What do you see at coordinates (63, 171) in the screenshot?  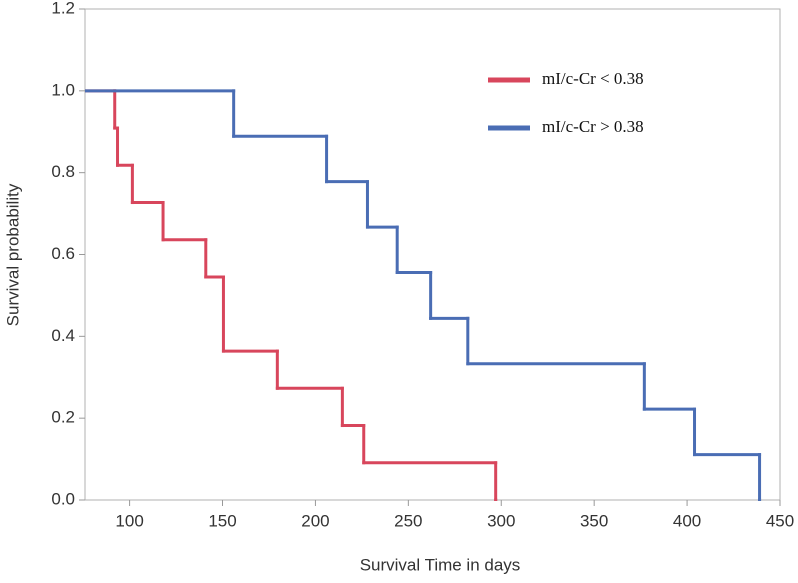 I see `y-tick-label: 0.8` at bounding box center [63, 171].